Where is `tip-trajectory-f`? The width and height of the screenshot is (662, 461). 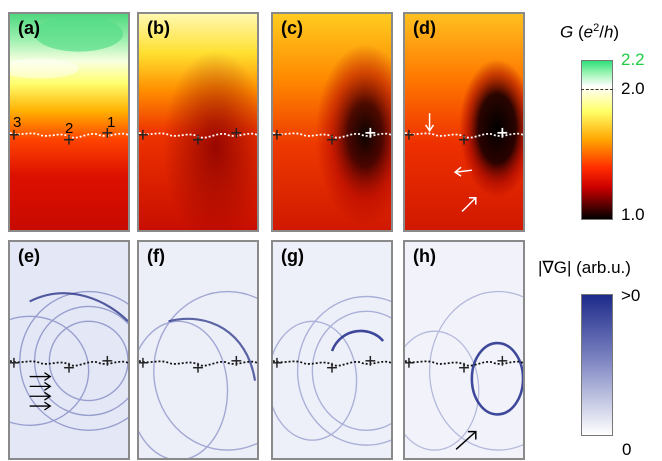 tip-trajectory-f is located at coordinates (198, 364).